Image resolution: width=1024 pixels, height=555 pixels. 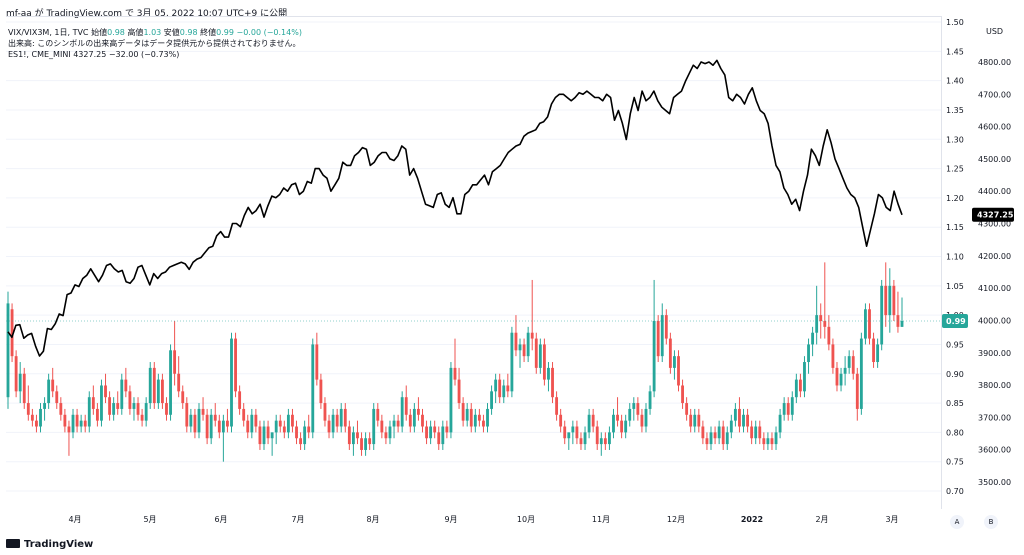 I want to click on es-last-value: 4327.25, so click(x=995, y=215).